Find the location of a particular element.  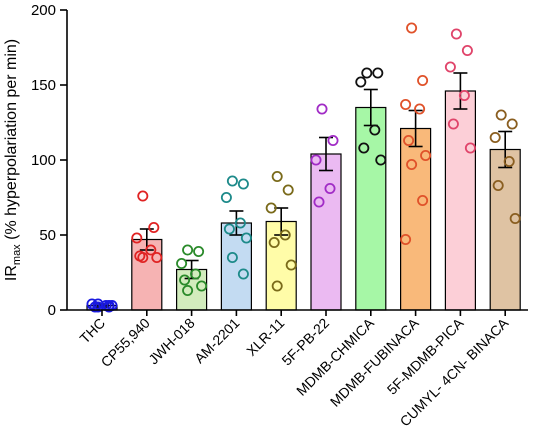

error-bar-5f-mdmb-pica is located at coordinates (460, 91).